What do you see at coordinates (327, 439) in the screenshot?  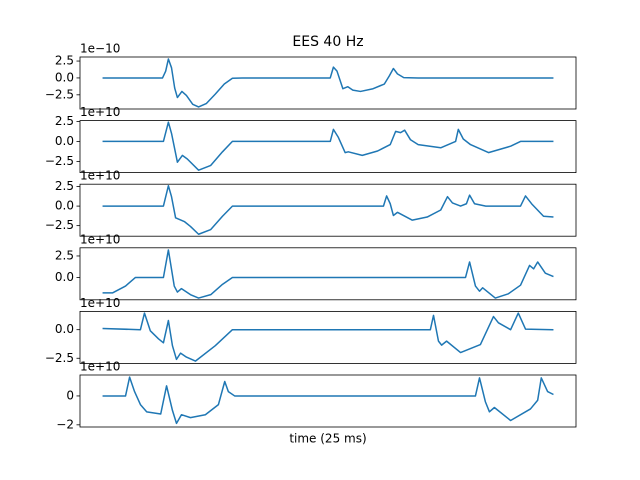 I see `x-axis-label: time (25 ms)` at bounding box center [327, 439].